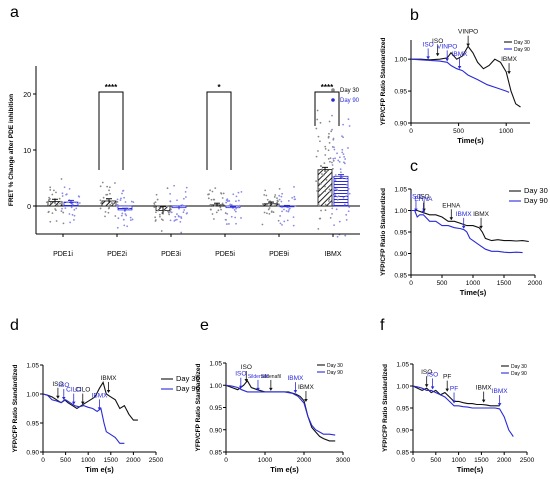 This screenshot has width=550, height=482. What do you see at coordinates (454, 394) in the screenshot?
I see `annotation: PF` at bounding box center [454, 394].